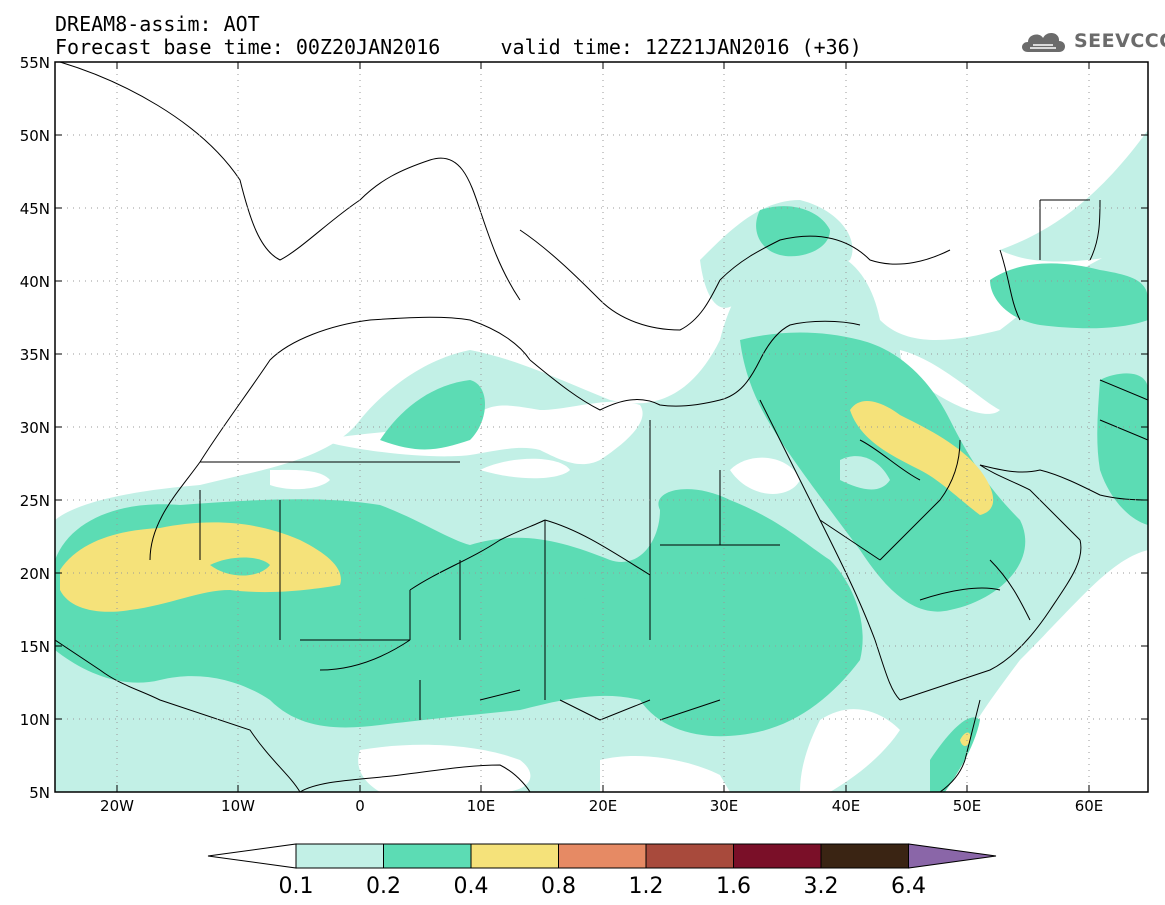 The height and width of the screenshot is (905, 1165). I want to click on seevccc-logo: SEEVCCC, so click(1091, 41).